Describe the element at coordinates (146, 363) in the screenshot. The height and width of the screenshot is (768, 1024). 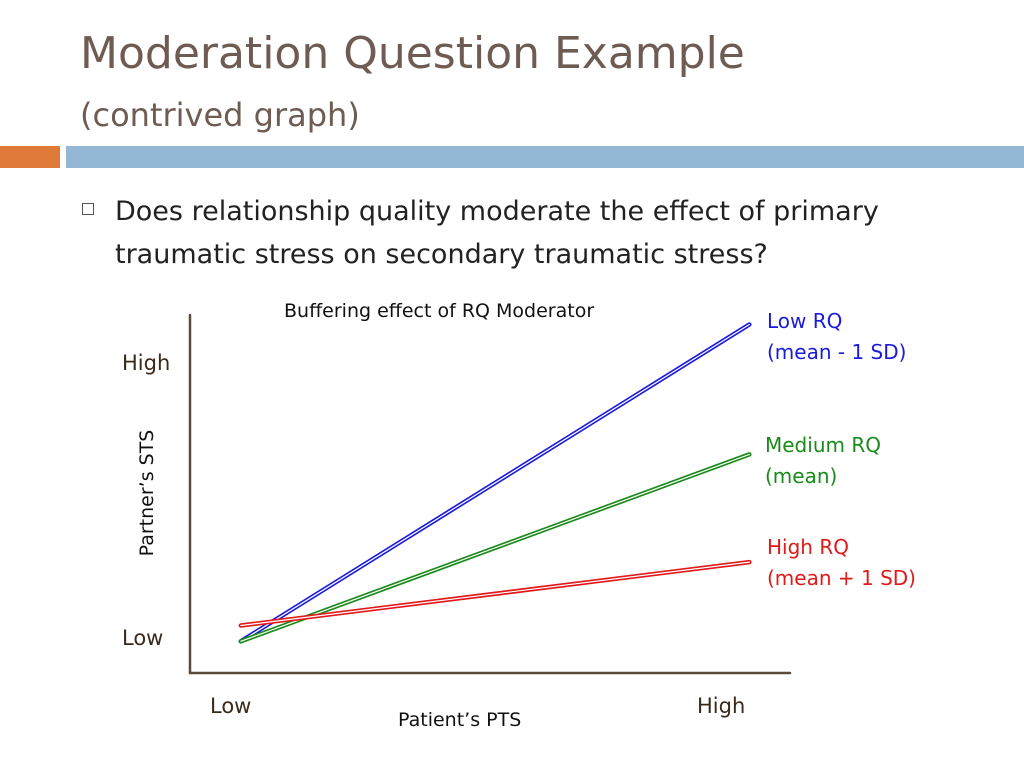
I see `y-tick-label-high: High` at that location.